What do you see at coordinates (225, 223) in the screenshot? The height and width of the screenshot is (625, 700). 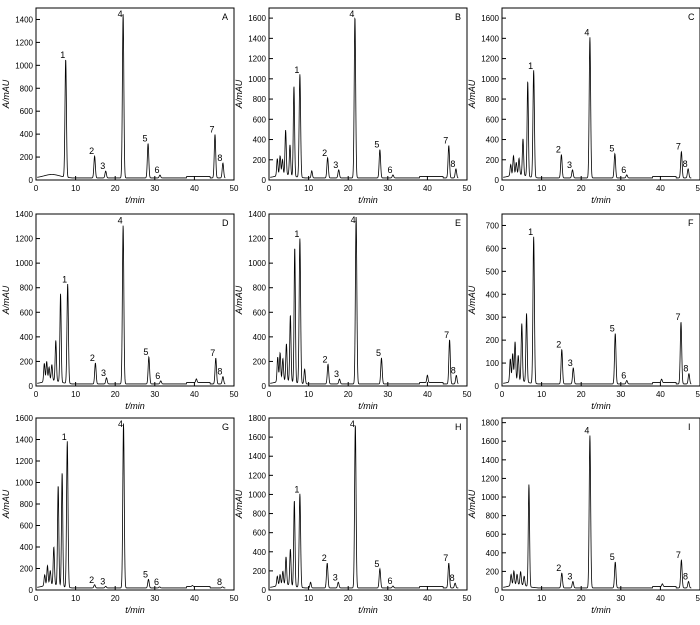 I see `panel-letter: D` at bounding box center [225, 223].